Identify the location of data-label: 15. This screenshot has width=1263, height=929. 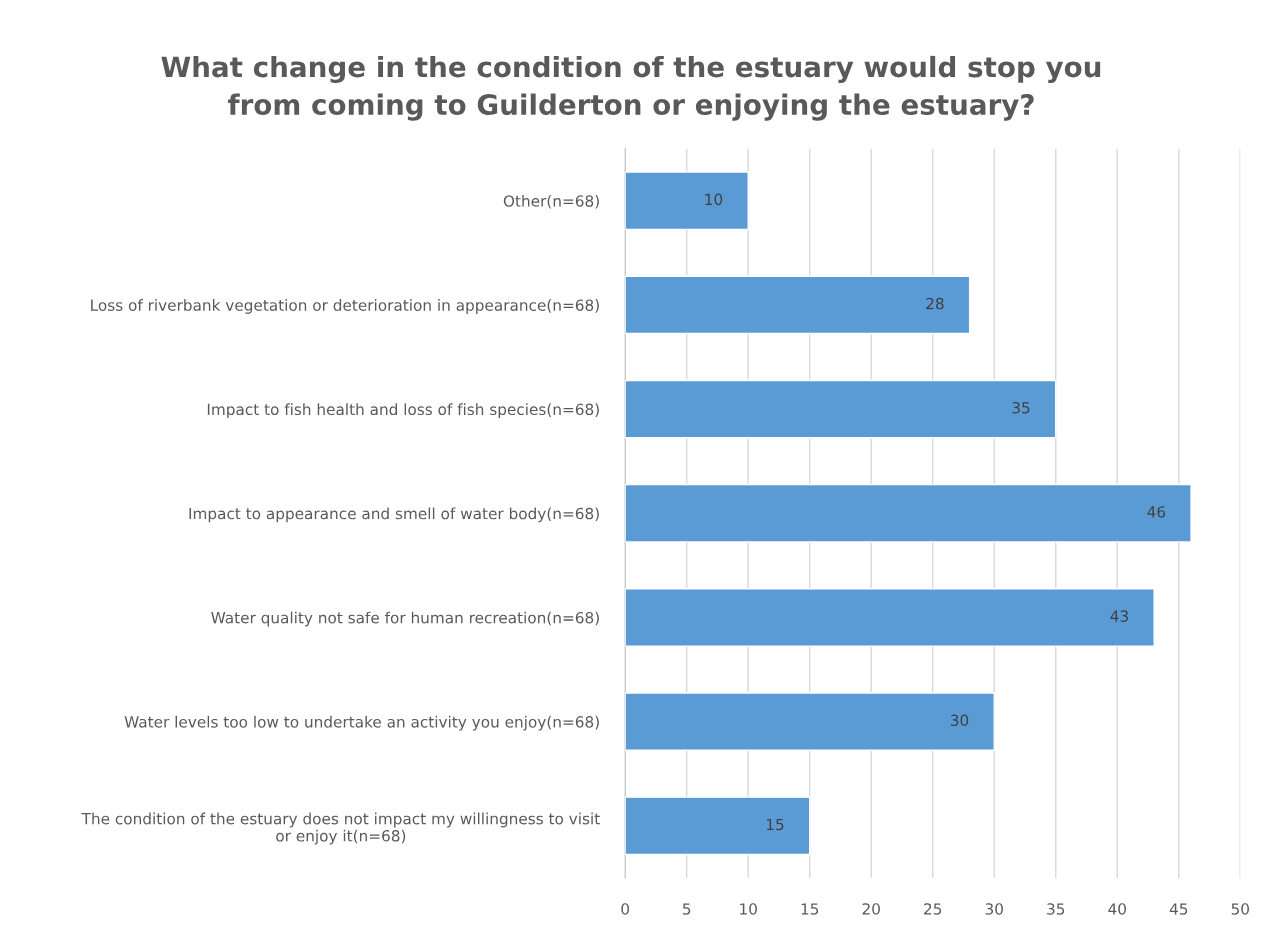
(775, 824).